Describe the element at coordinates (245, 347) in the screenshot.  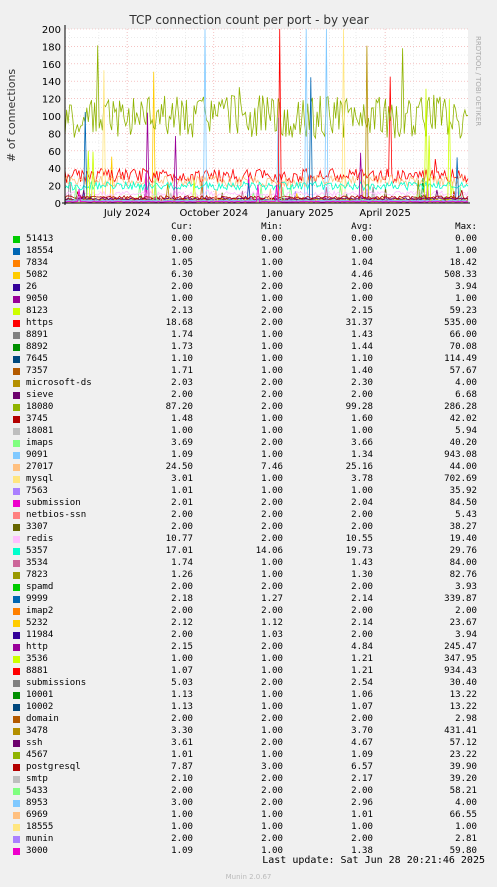
I see `legend-row: 8892 1.73 1.00 1.44 70.08` at that location.